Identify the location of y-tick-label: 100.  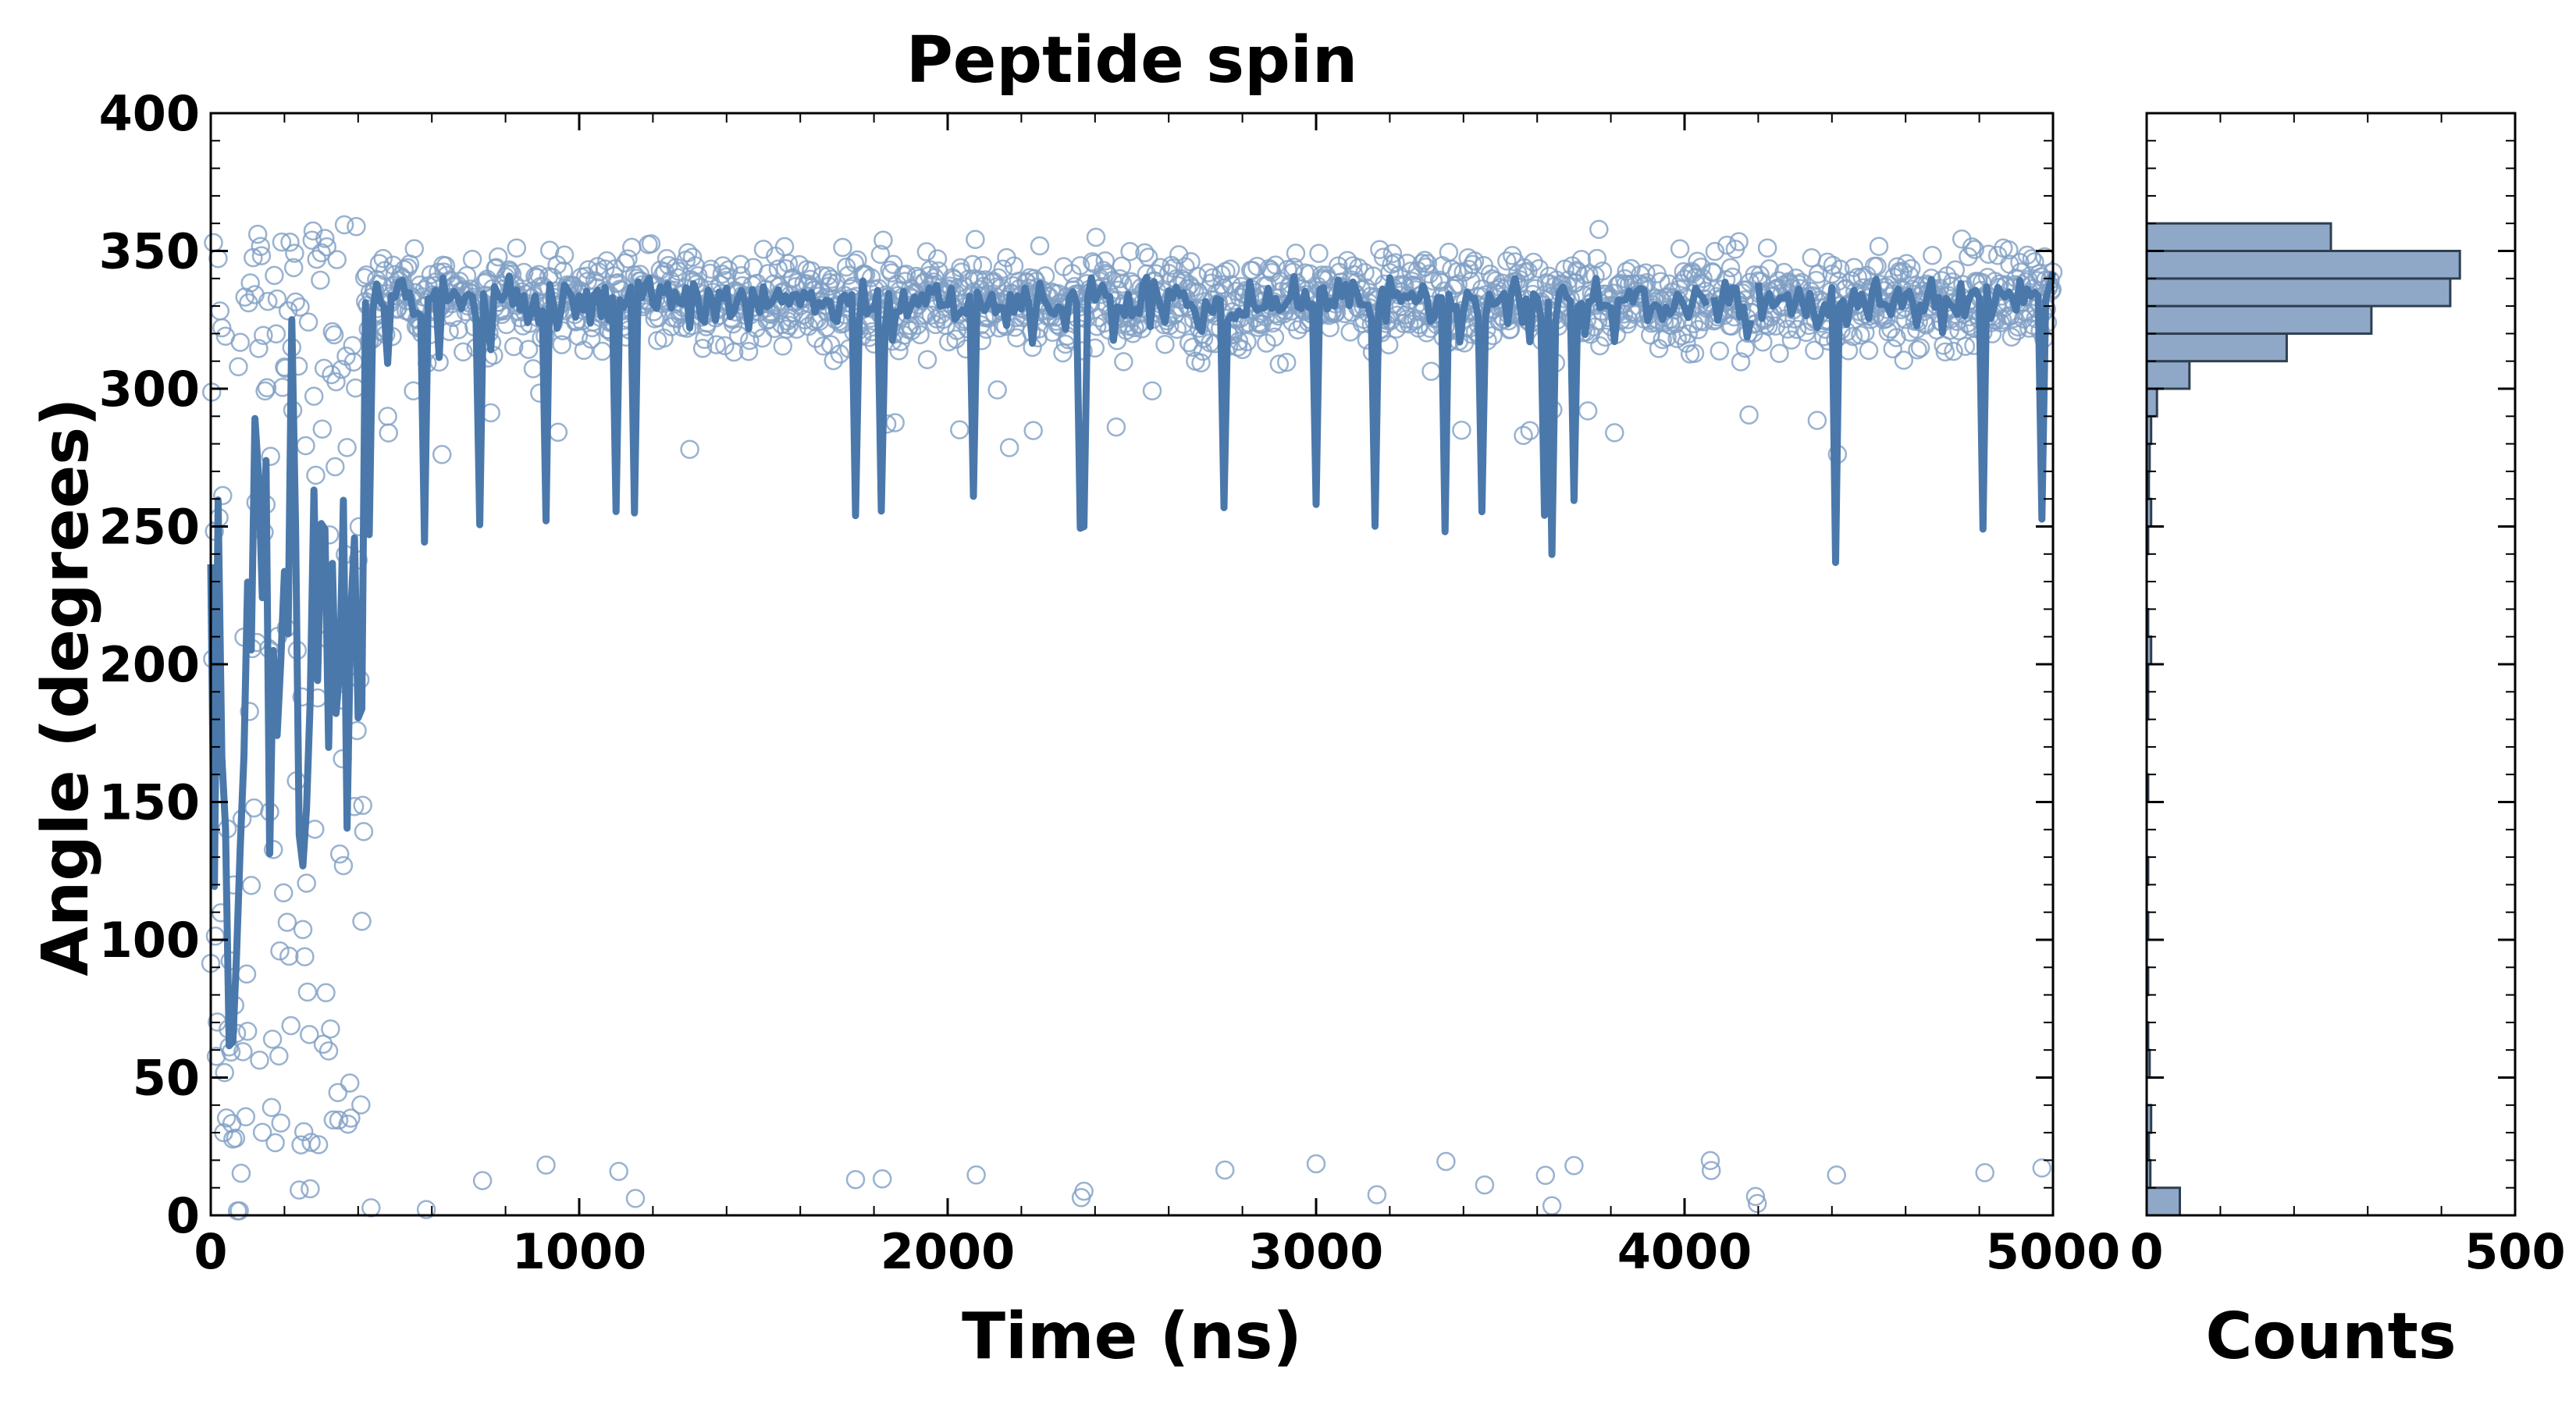
(149, 941).